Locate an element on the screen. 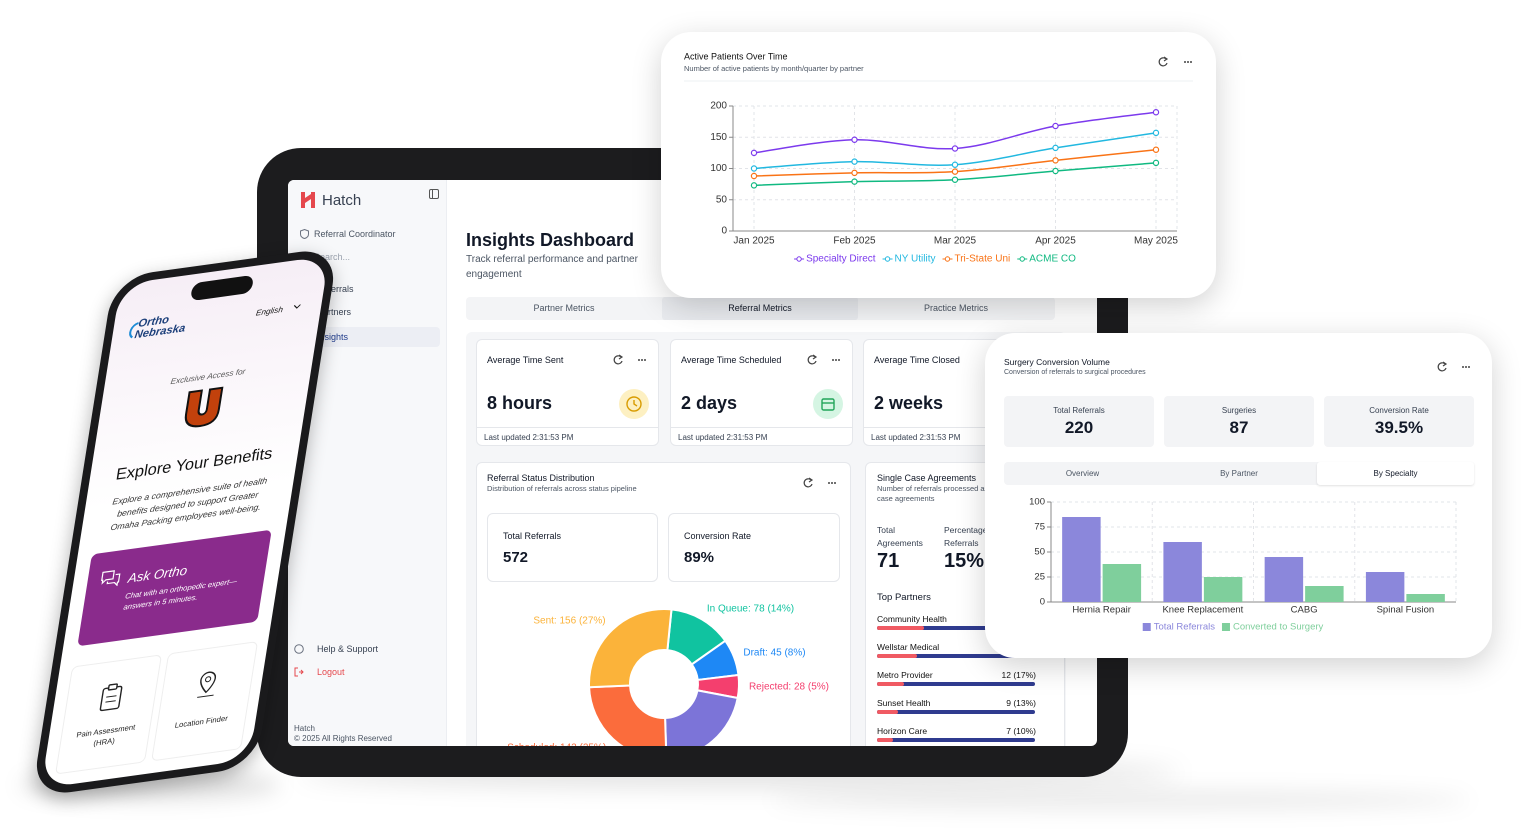 The height and width of the screenshot is (836, 1533). collapse-icon is located at coordinates (434, 194).